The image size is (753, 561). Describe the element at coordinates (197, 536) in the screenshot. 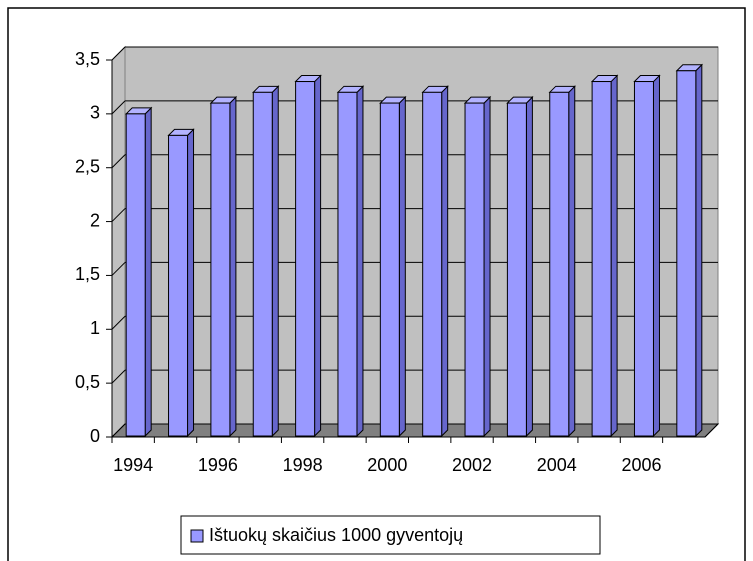

I see `legend-swatch` at that location.